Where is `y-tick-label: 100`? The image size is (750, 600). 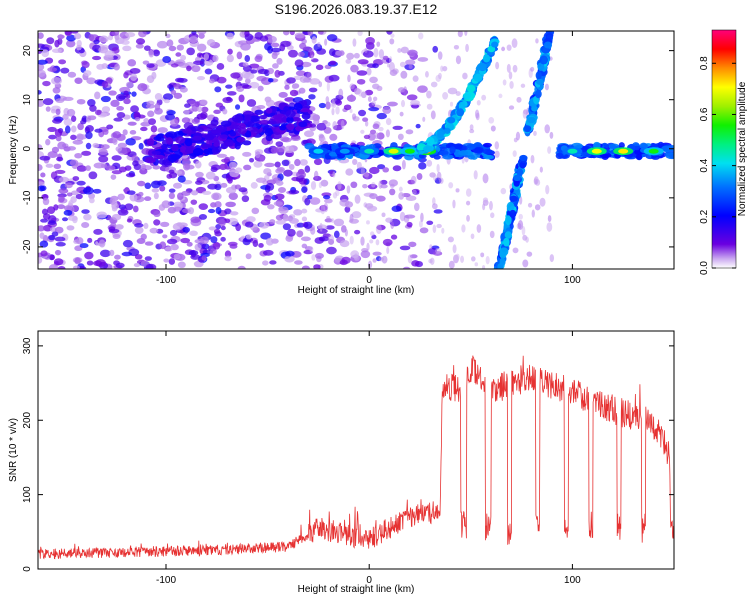
y-tick-label: 100 is located at coordinates (27, 494).